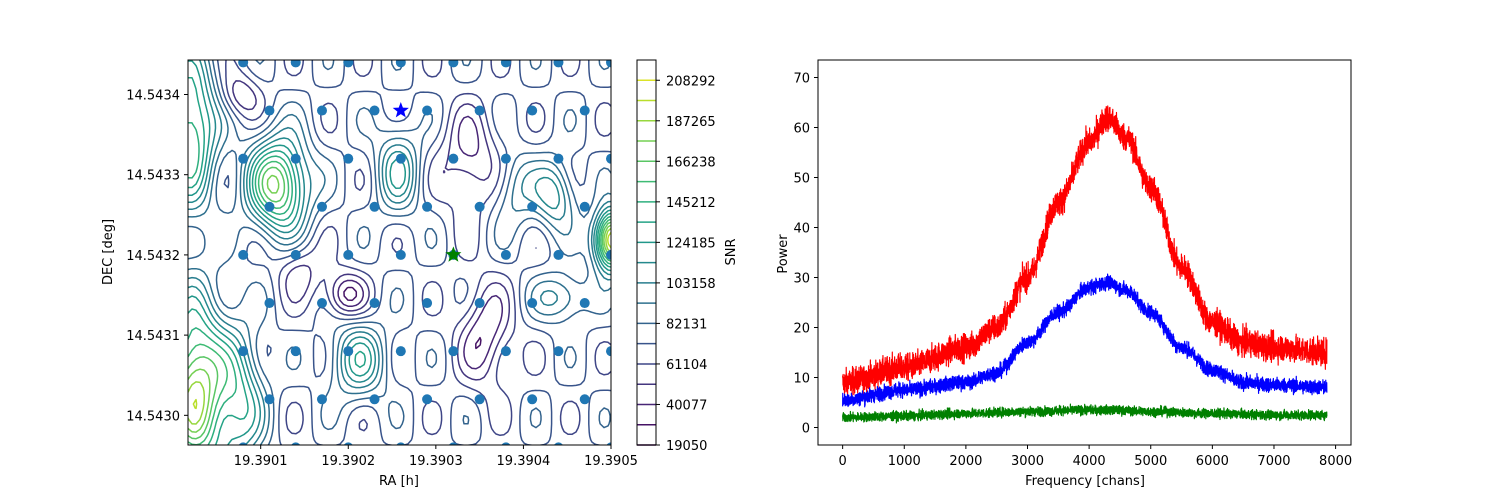  What do you see at coordinates (801, 79) in the screenshot?
I see `right-y-tick-label: 70` at bounding box center [801, 79].